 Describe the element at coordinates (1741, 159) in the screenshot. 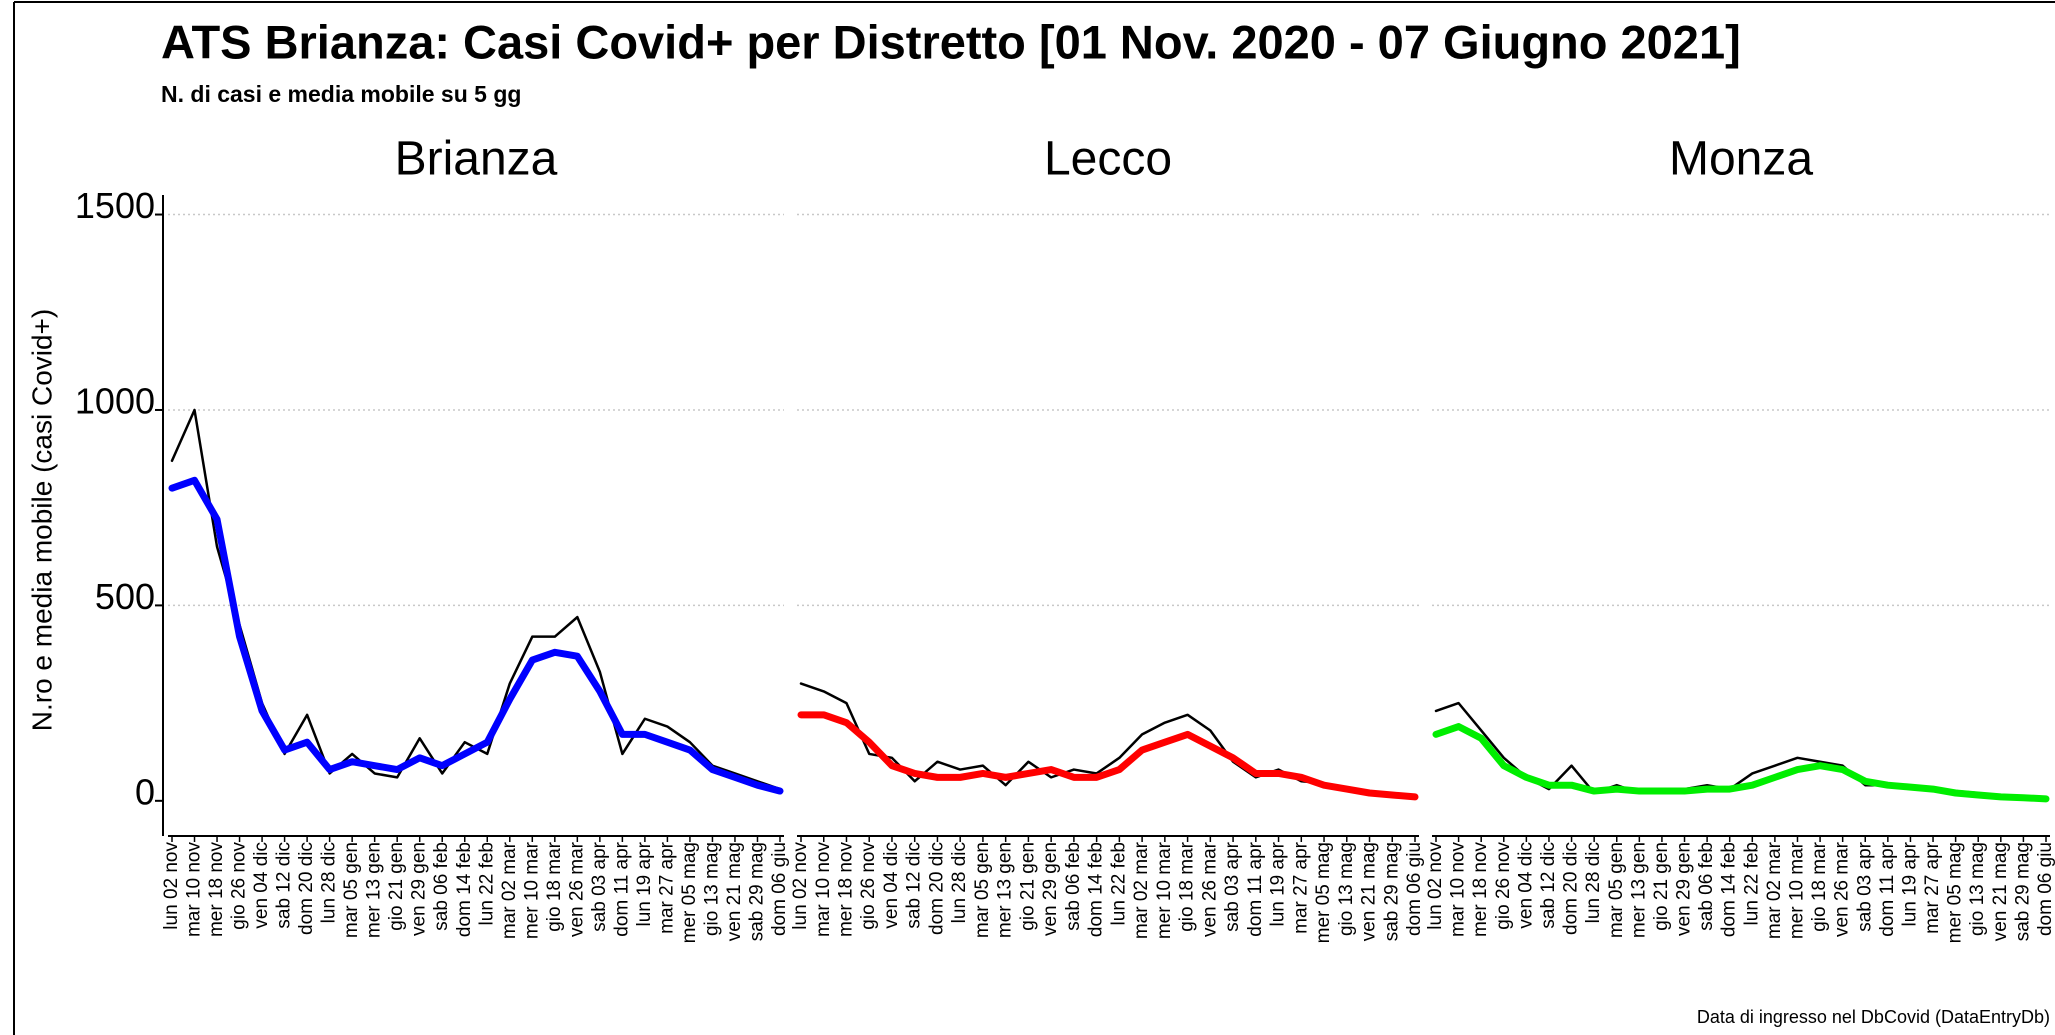

I see `panel-title: Monza` at that location.